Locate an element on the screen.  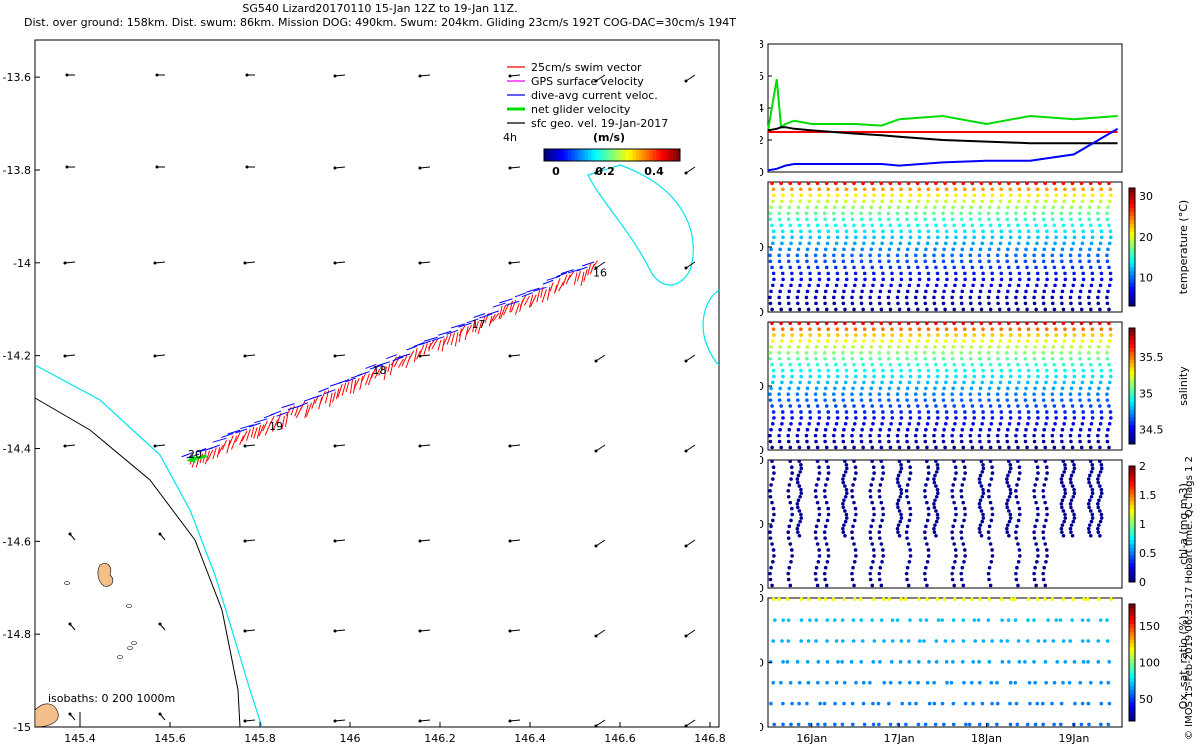
glider-track is located at coordinates (389, 364).